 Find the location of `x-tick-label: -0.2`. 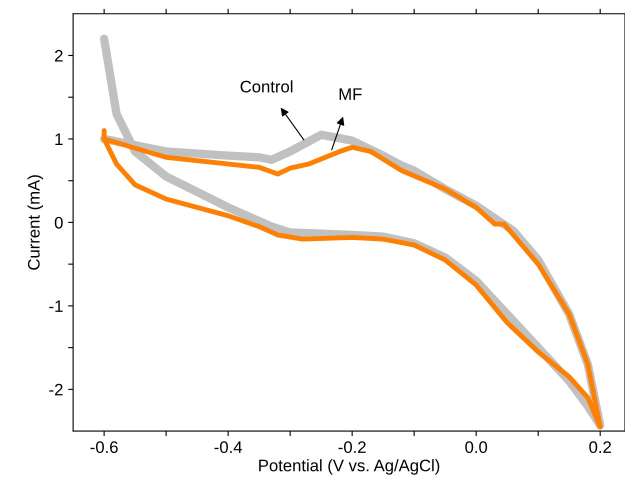

x-tick-label: -0.2 is located at coordinates (352, 447).